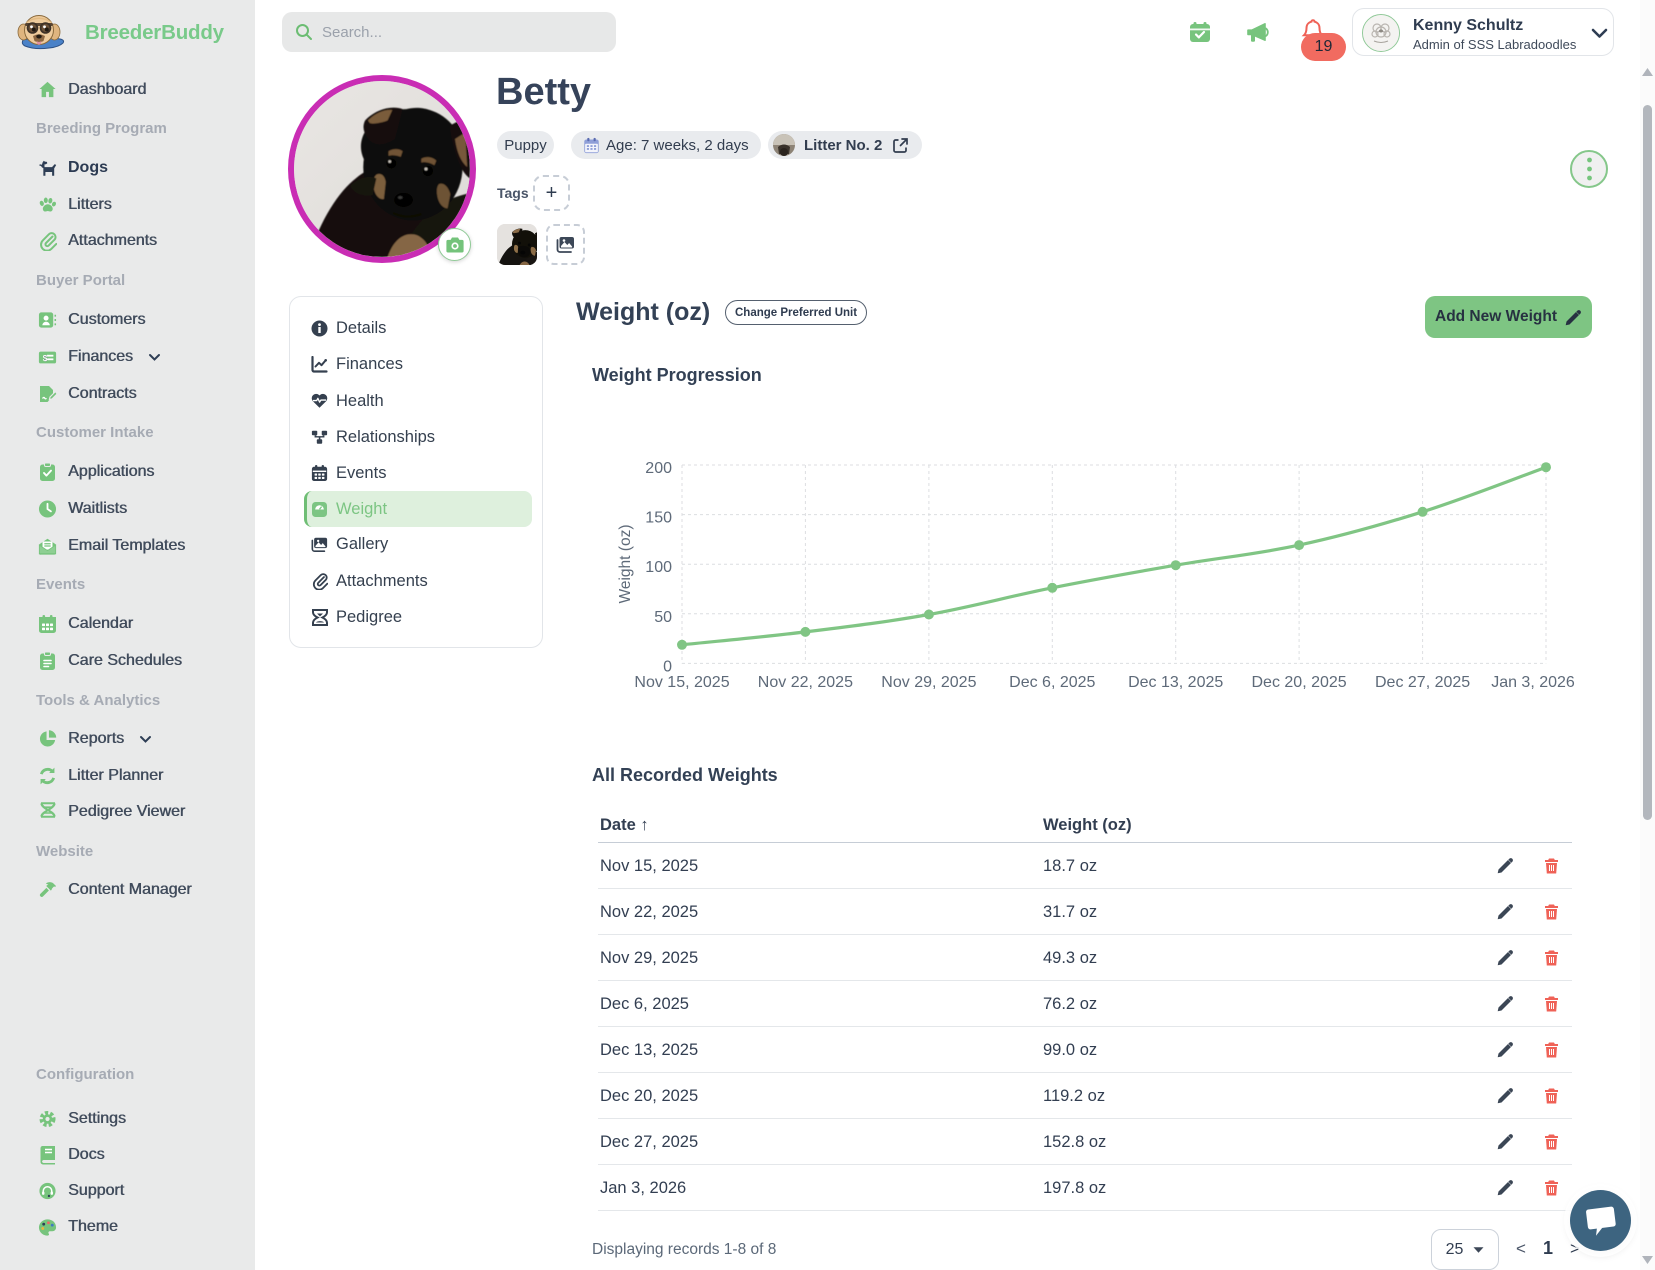 Image resolution: width=1655 pixels, height=1270 pixels. I want to click on svg-text: 200, so click(658, 468).